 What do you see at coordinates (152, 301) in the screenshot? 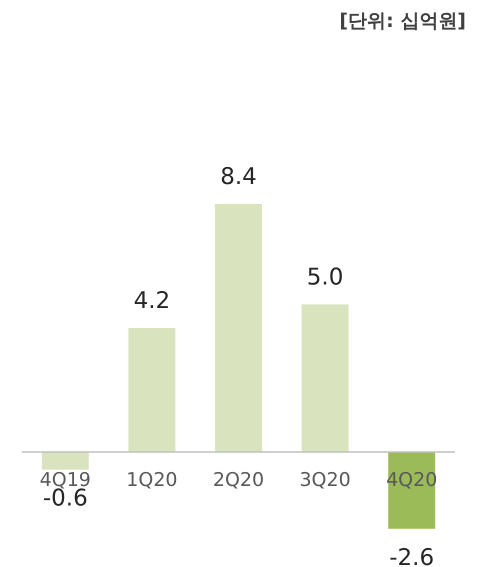
I see `data-label: 4.2` at bounding box center [152, 301].